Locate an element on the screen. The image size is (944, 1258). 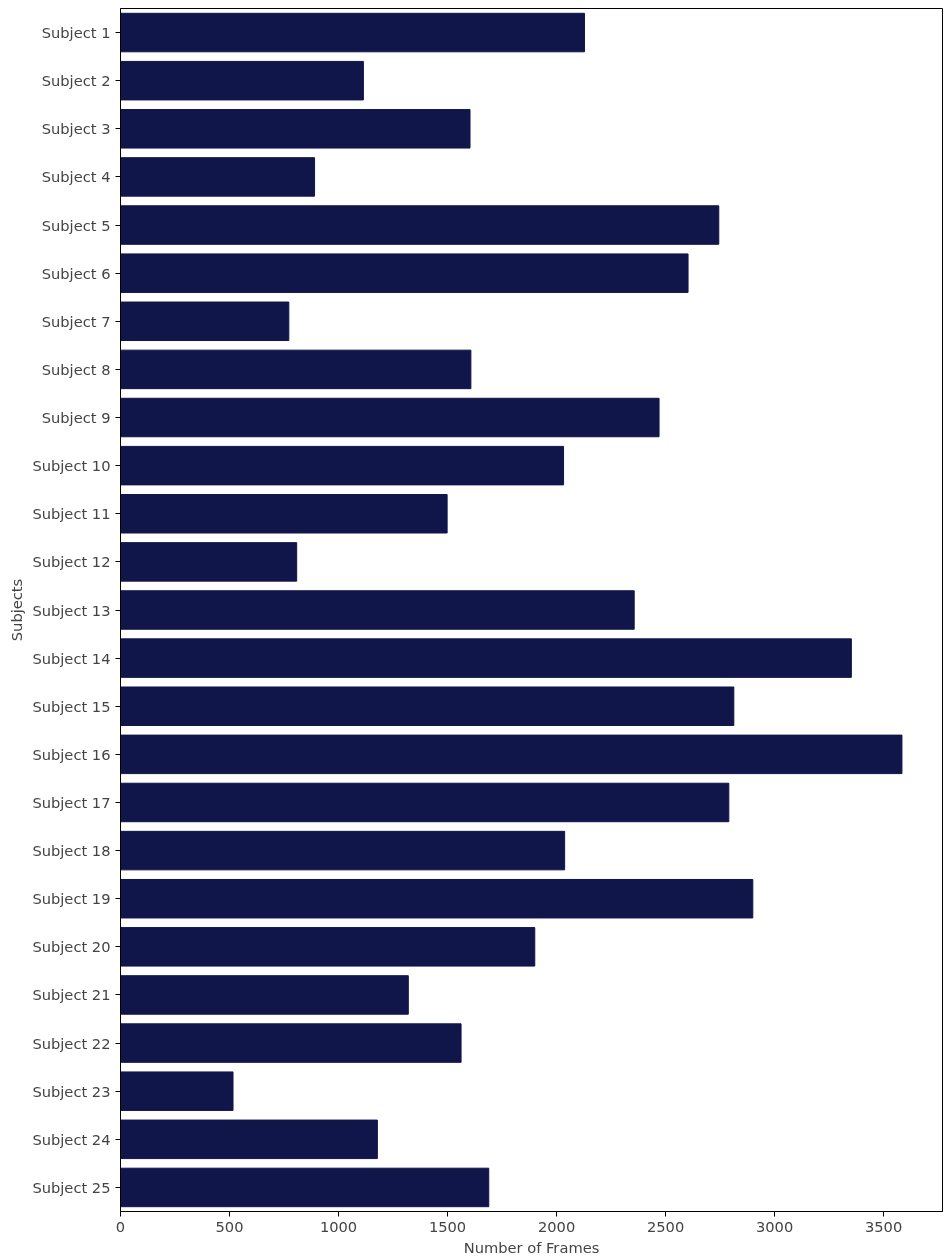
y-tick-label: Subject 24 is located at coordinates (71, 1139).